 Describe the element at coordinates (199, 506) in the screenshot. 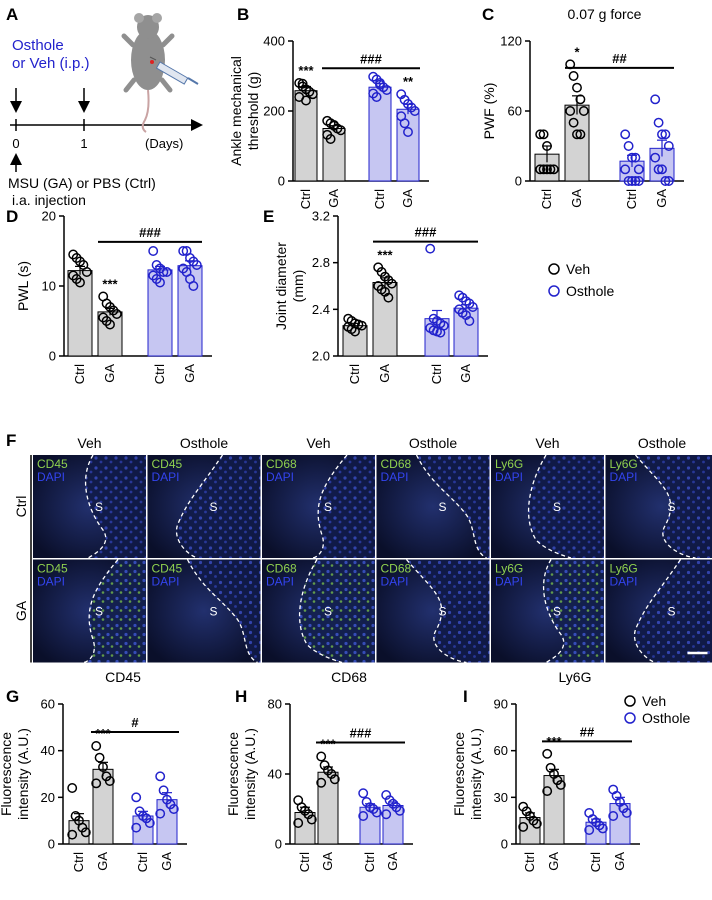

I see `micrograph-boundary-r0-c1` at that location.